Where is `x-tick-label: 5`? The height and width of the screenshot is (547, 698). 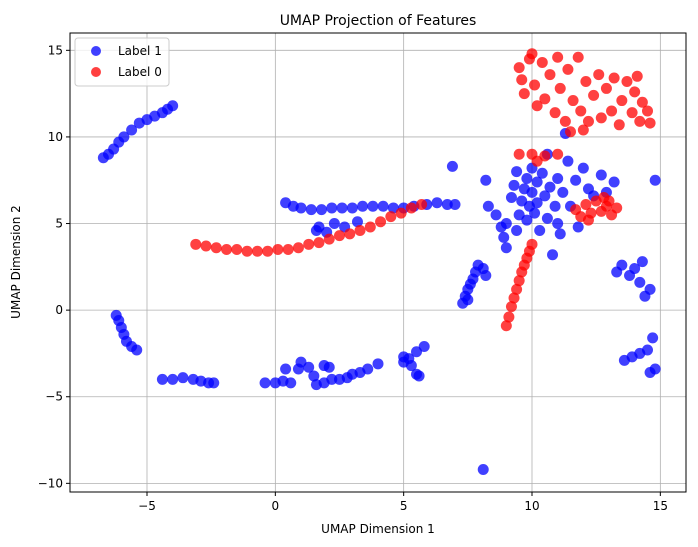 x-tick-label: 5 is located at coordinates (404, 506).